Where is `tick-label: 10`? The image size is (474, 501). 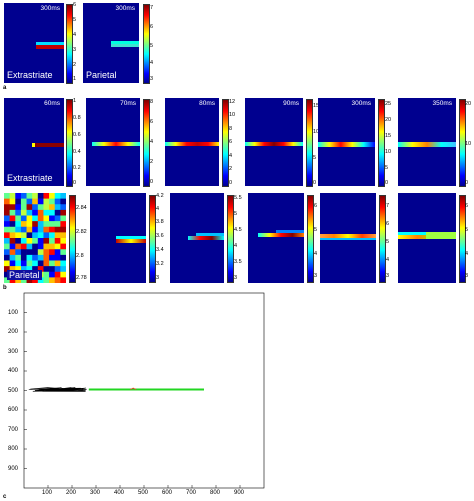 tick-label: 10 is located at coordinates (468, 144).